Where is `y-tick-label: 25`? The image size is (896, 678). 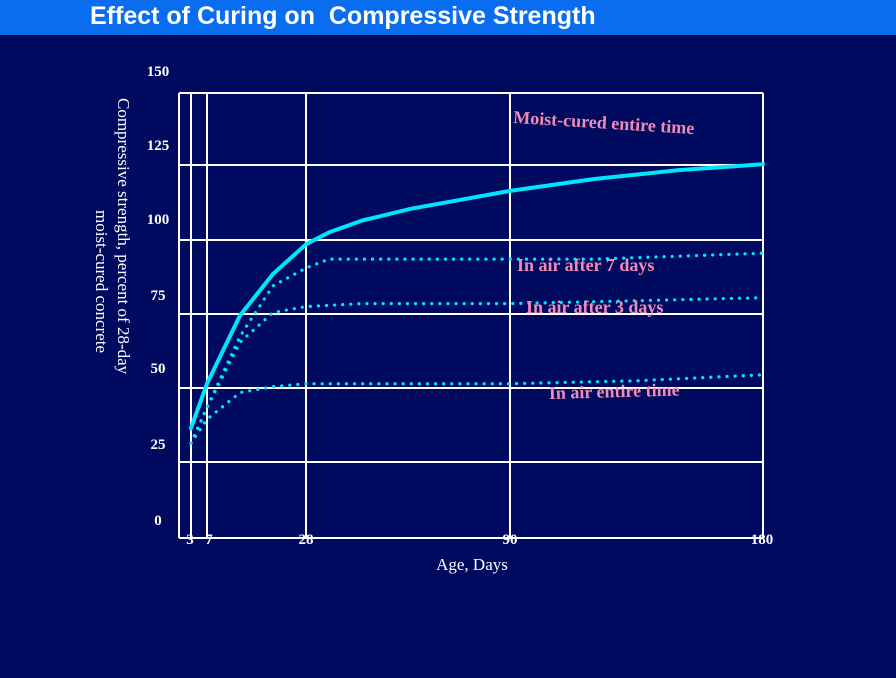
y-tick-label: 25 is located at coordinates (158, 445).